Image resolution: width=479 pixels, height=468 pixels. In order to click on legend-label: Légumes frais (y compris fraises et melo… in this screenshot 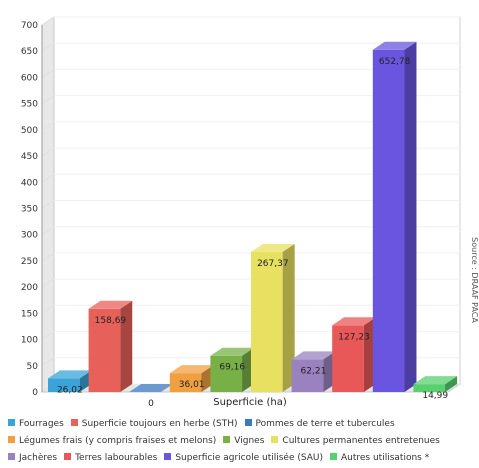, I will do `click(118, 441)`.